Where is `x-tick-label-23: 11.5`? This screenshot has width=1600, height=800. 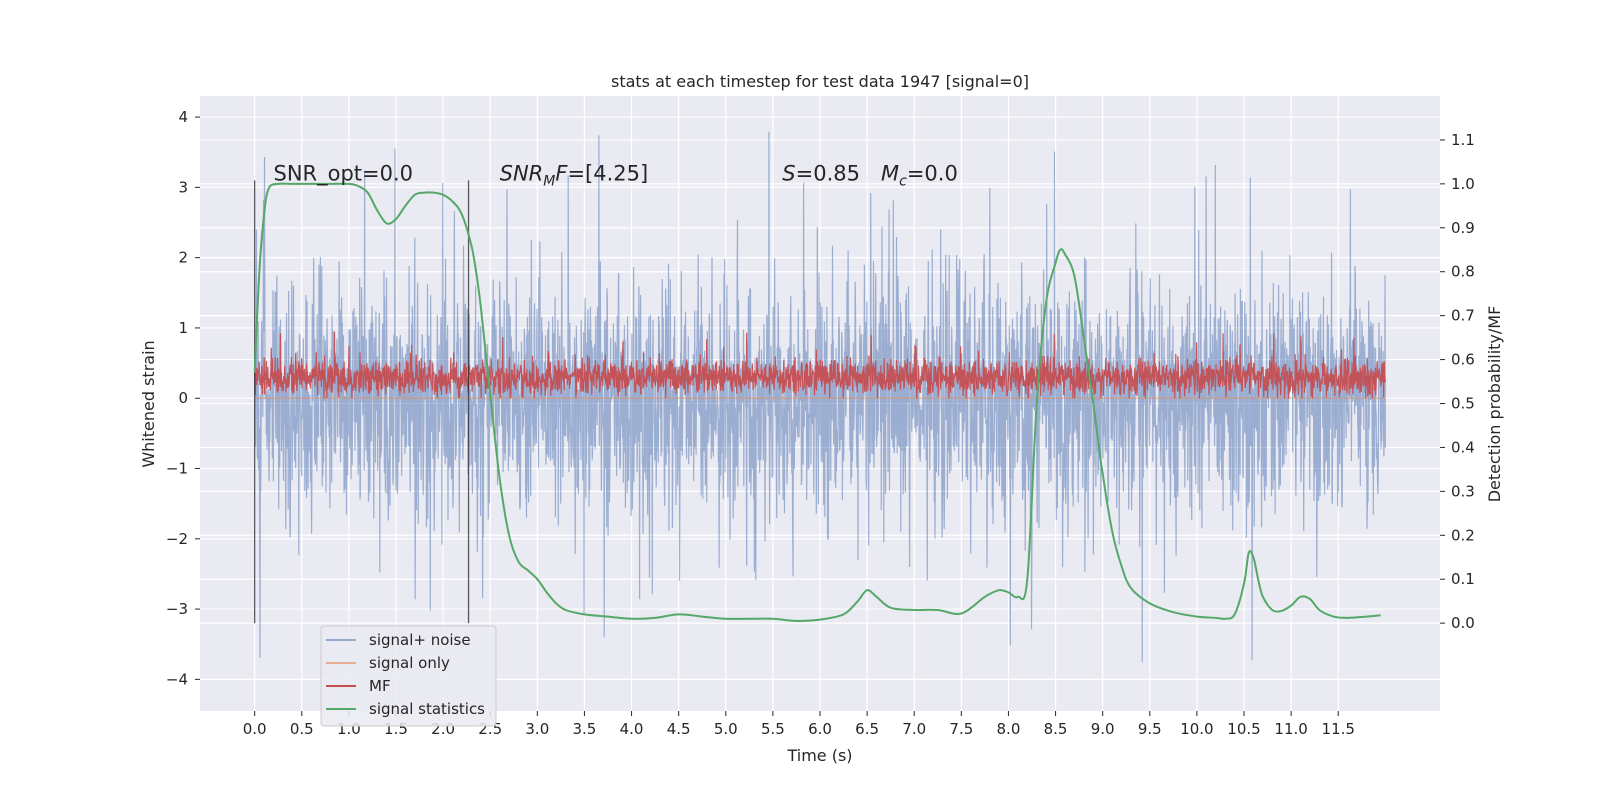
x-tick-label-23: 11.5 is located at coordinates (1338, 729).